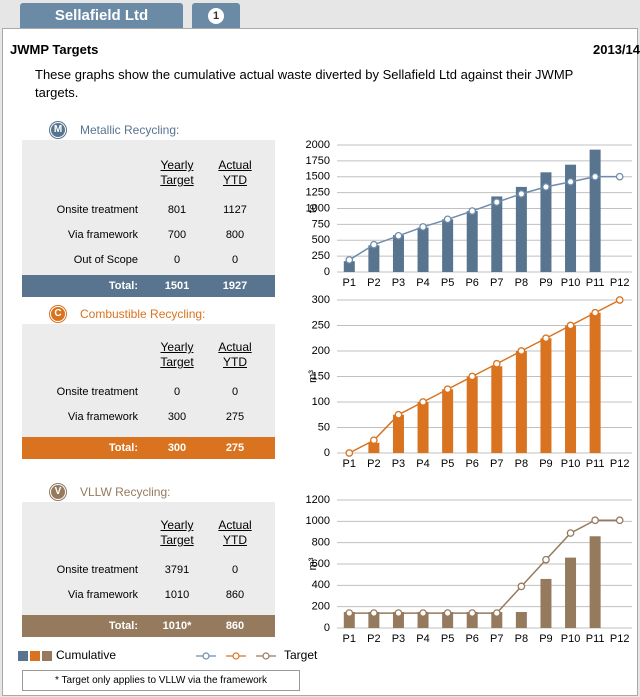  I want to click on tab: Sellafield Ltd, so click(101, 15).